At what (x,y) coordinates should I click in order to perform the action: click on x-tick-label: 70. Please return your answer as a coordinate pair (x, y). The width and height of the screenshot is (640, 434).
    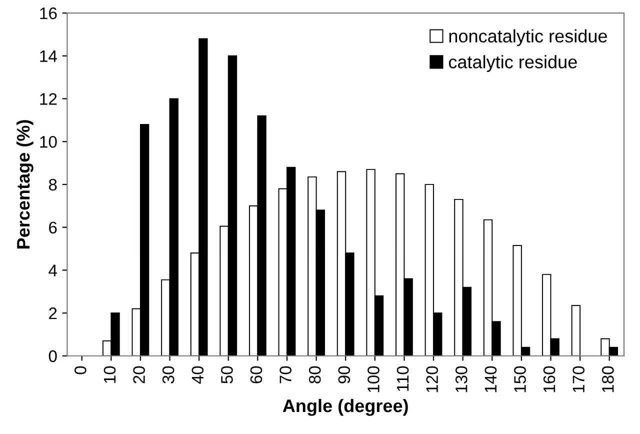
    Looking at the image, I should click on (286, 375).